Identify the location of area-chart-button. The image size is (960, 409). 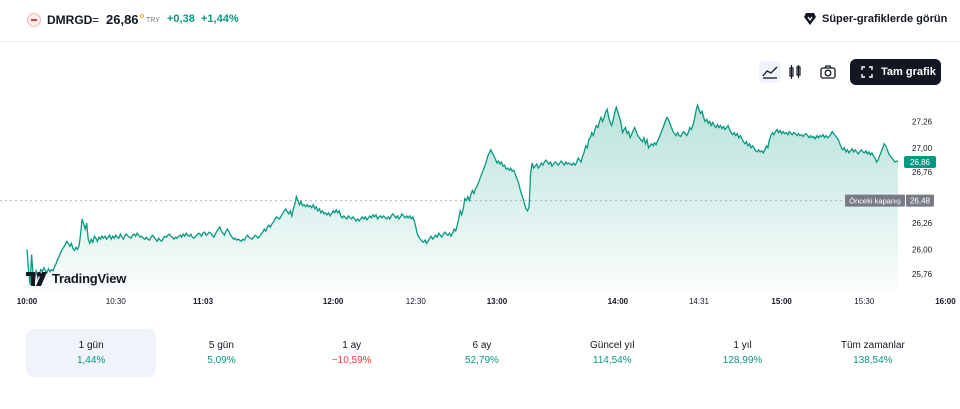
(770, 72).